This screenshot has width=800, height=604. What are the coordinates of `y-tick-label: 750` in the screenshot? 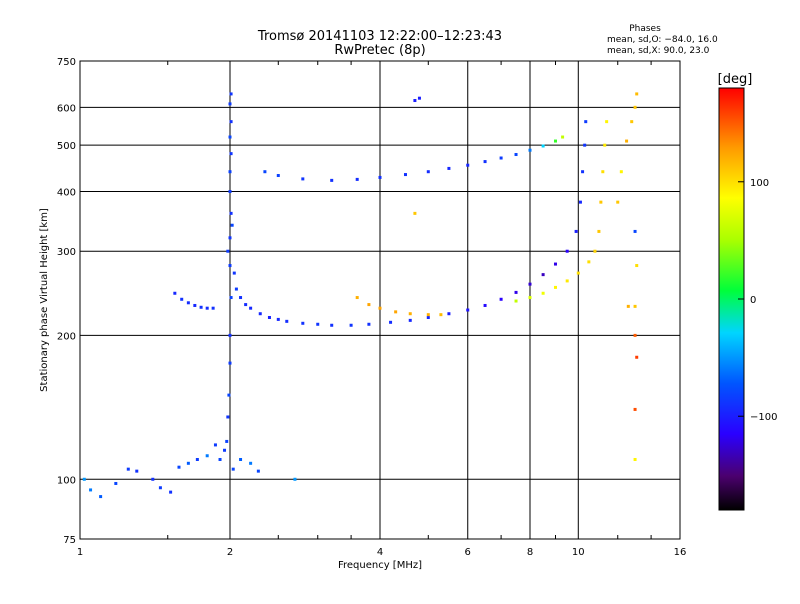 It's located at (66, 62).